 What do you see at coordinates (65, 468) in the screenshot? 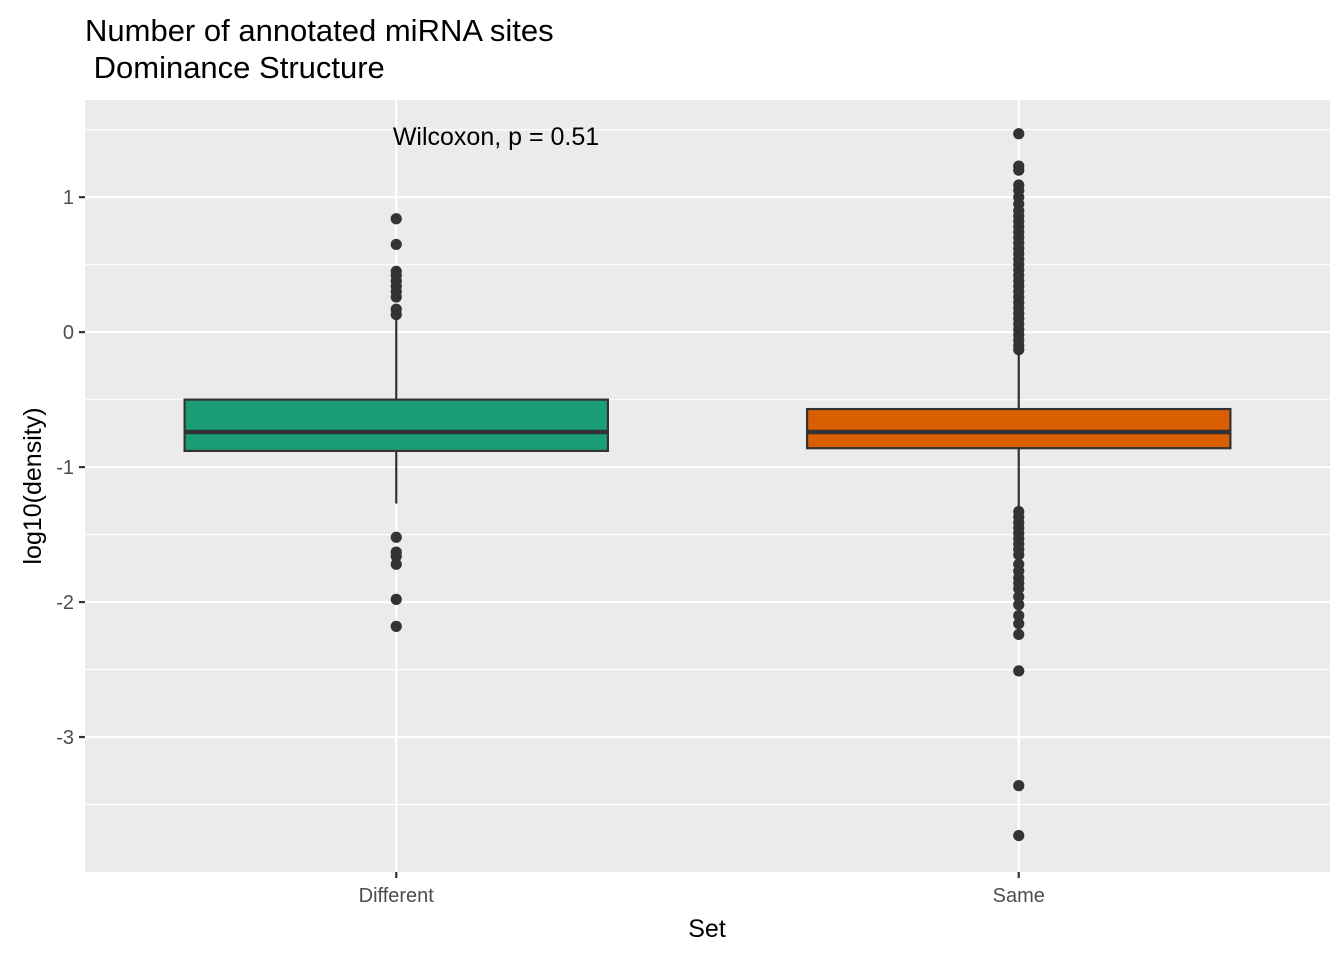
I see `y-tick-label: -1` at bounding box center [65, 468].